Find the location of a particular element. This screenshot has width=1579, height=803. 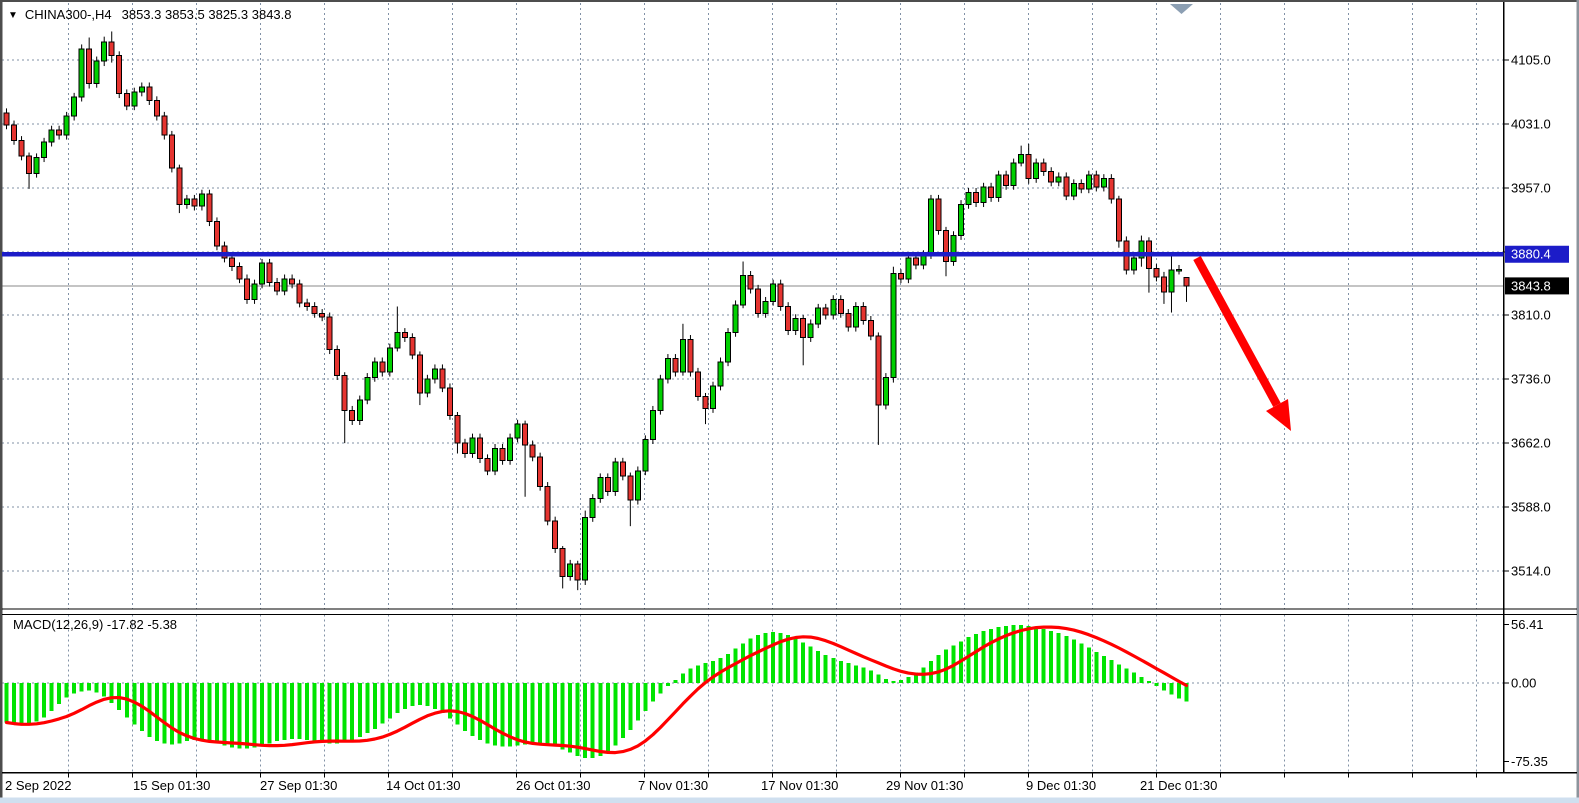

window-border-top is located at coordinates (789, 1).